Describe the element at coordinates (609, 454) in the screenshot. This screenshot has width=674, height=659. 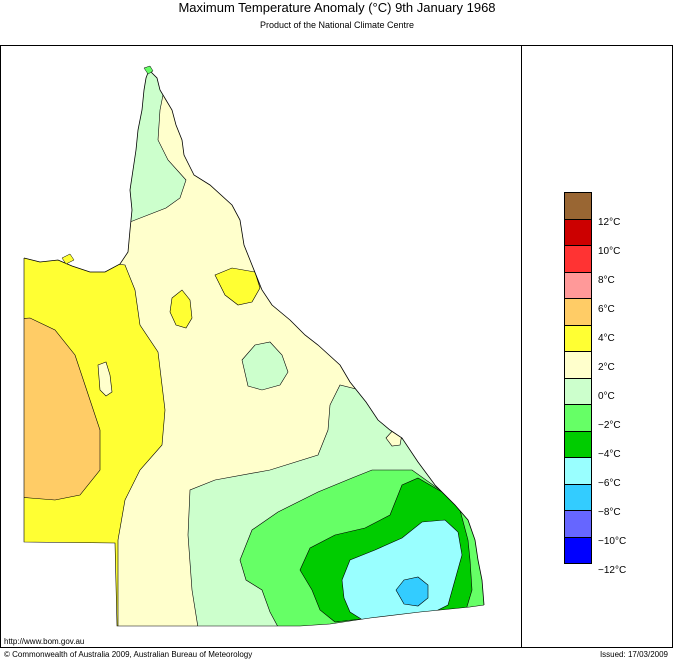
I see `legend-label: −4°C` at that location.